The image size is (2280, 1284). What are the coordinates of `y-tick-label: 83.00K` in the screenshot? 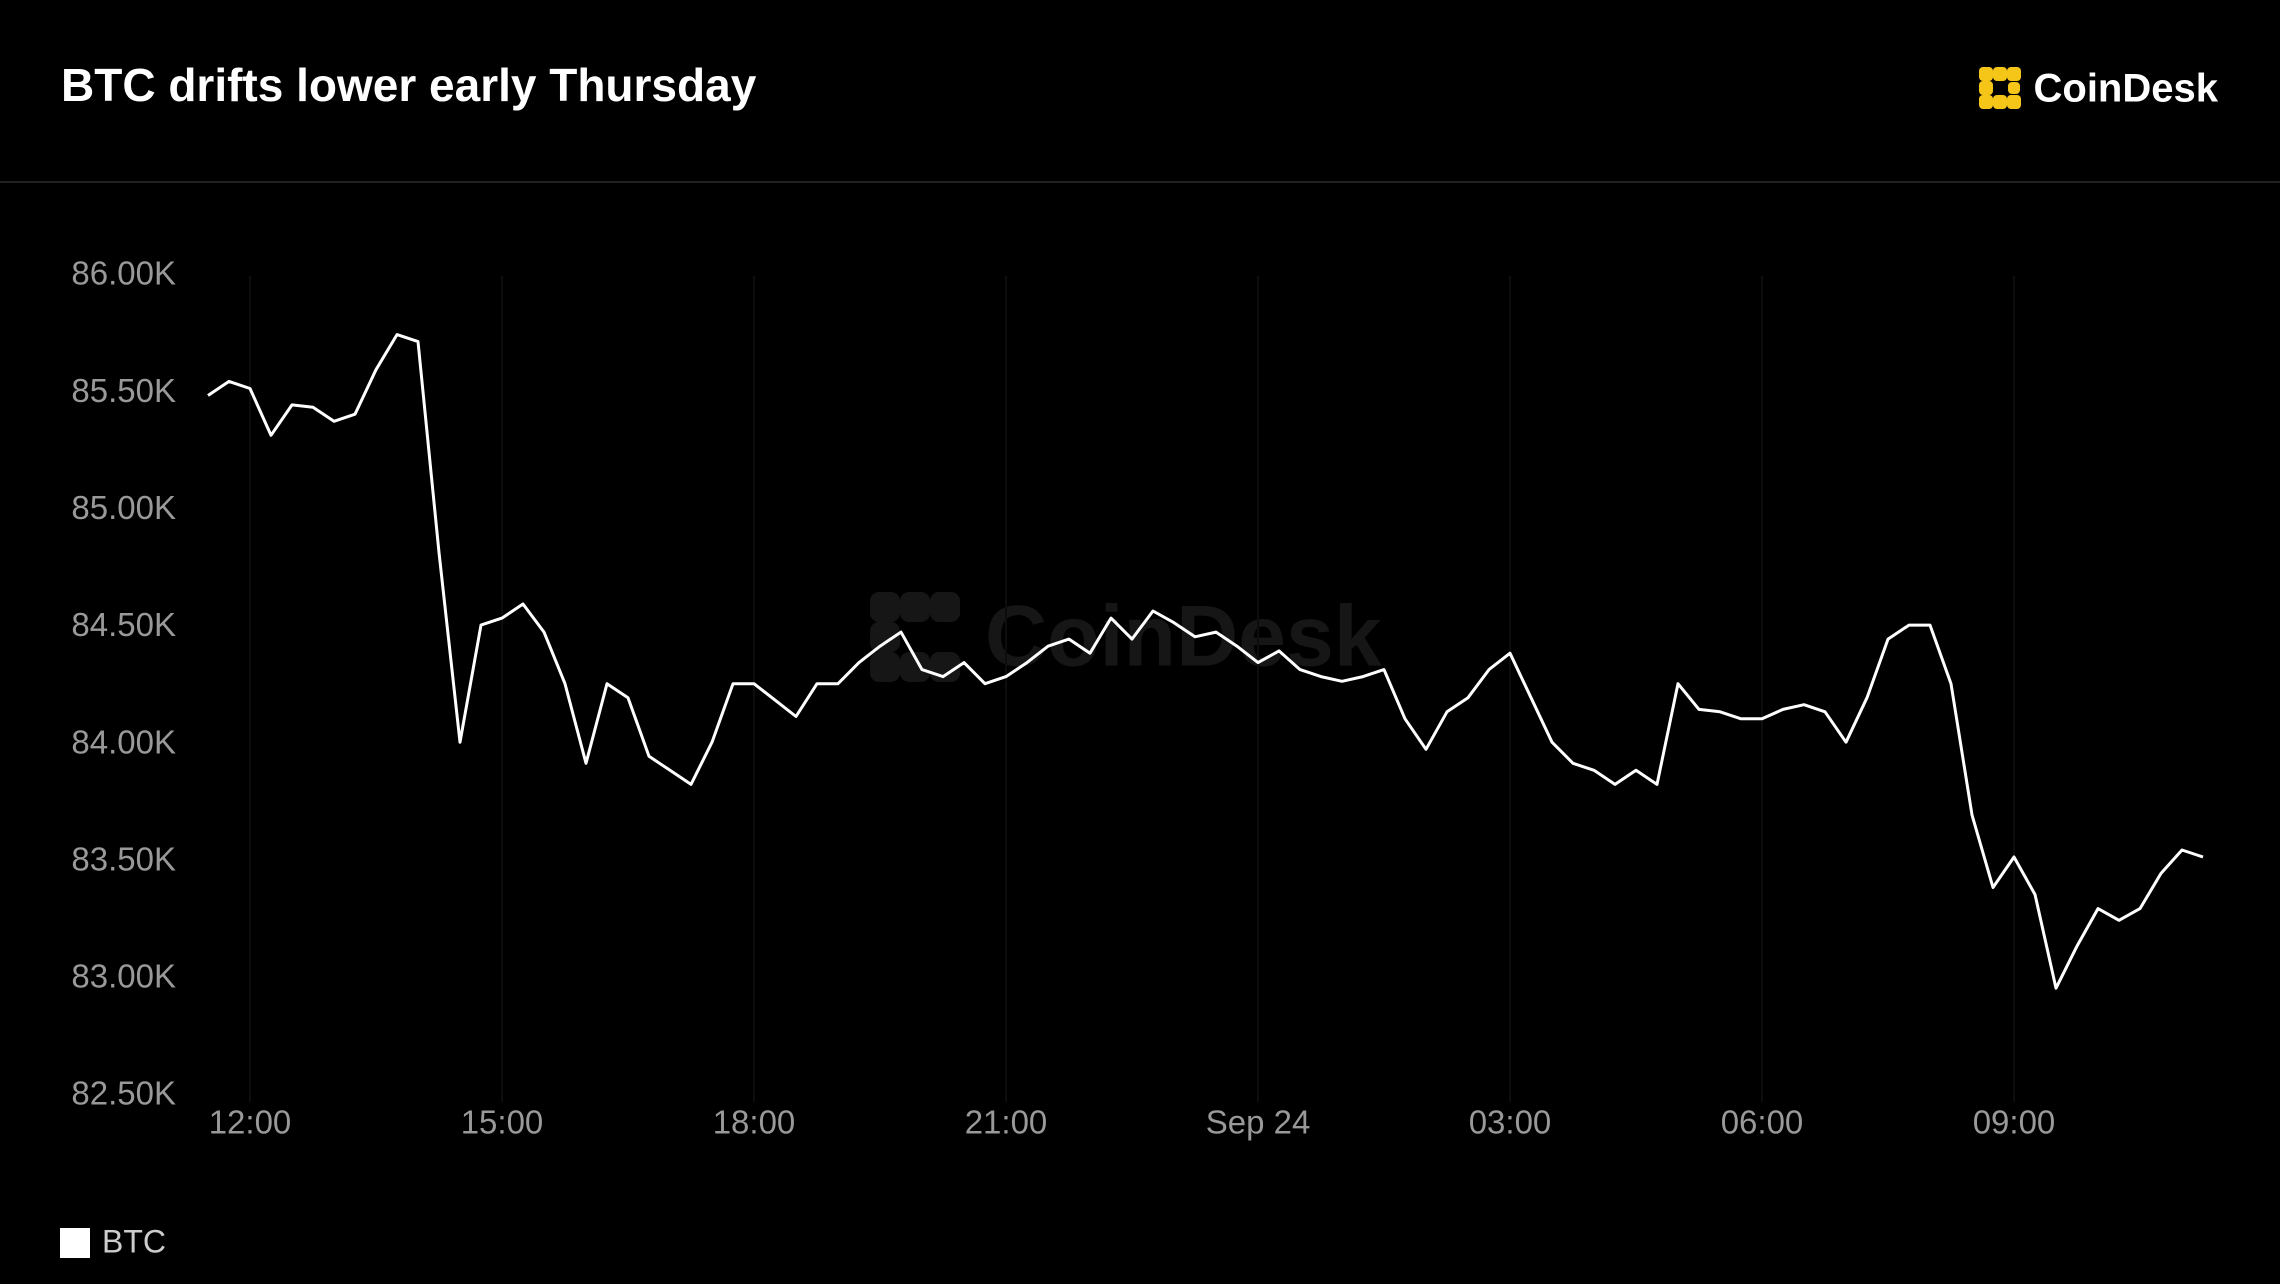 It's located at (123, 976).